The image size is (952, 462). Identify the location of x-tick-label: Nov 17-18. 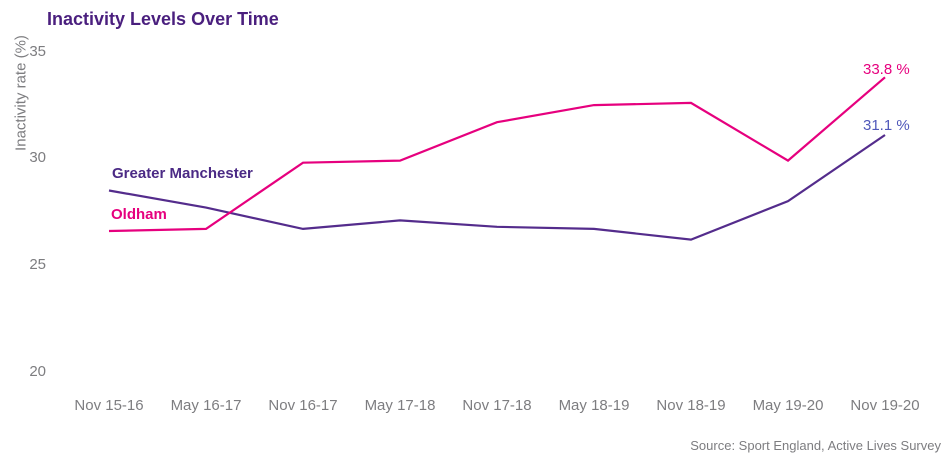
(497, 405).